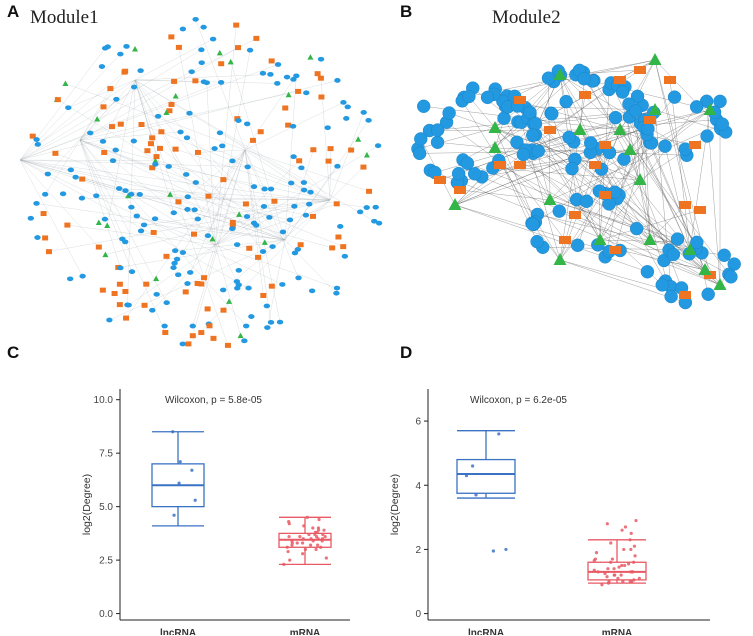  I want to click on panel-c-letter: C, so click(13, 352).